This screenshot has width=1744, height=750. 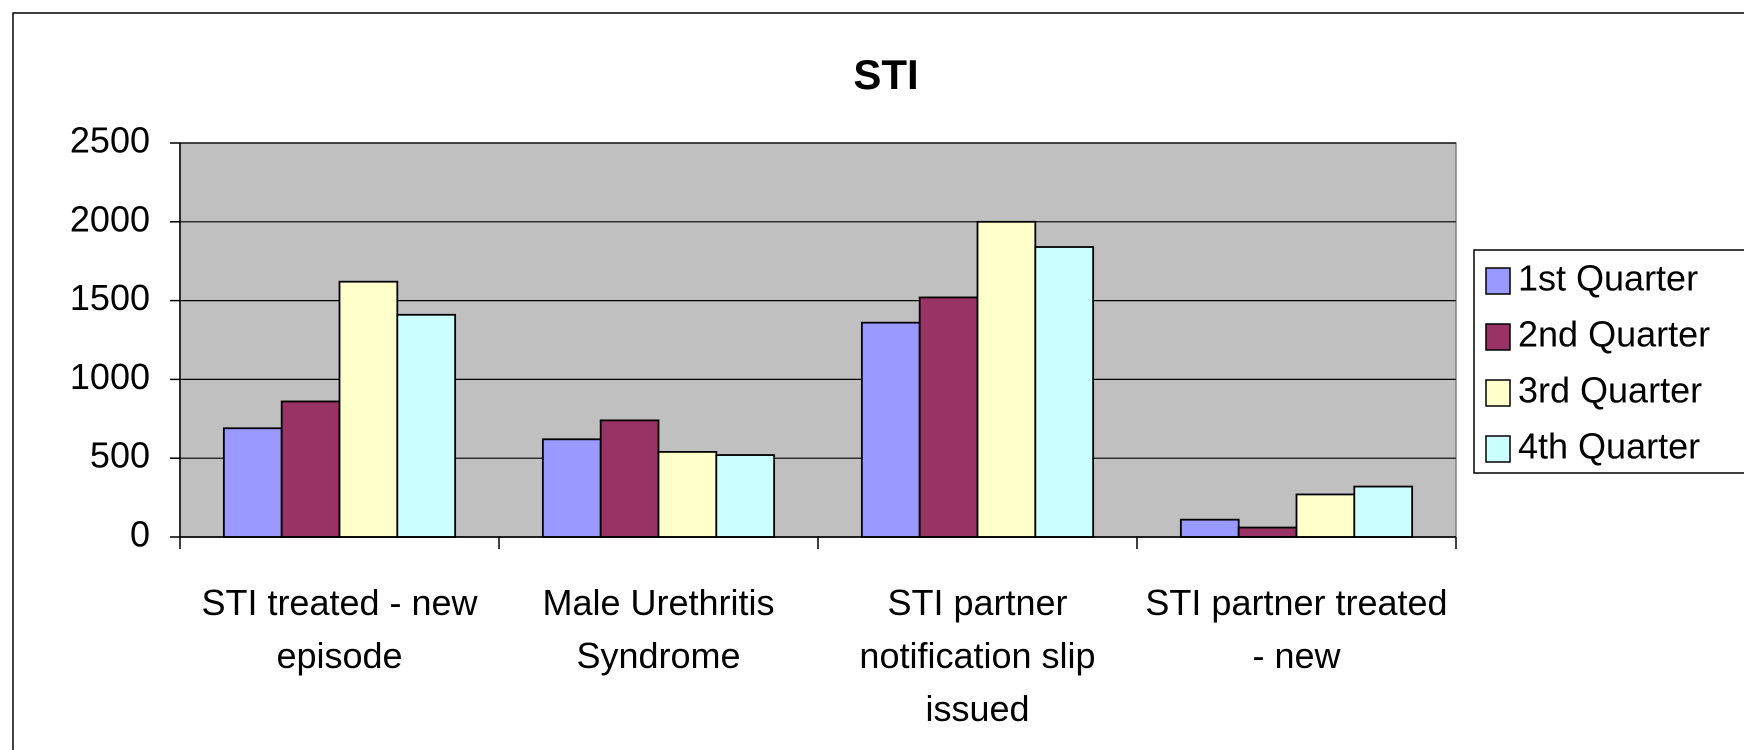 What do you see at coordinates (1614, 334) in the screenshot?
I see `legend-label: 2nd Quarter` at bounding box center [1614, 334].